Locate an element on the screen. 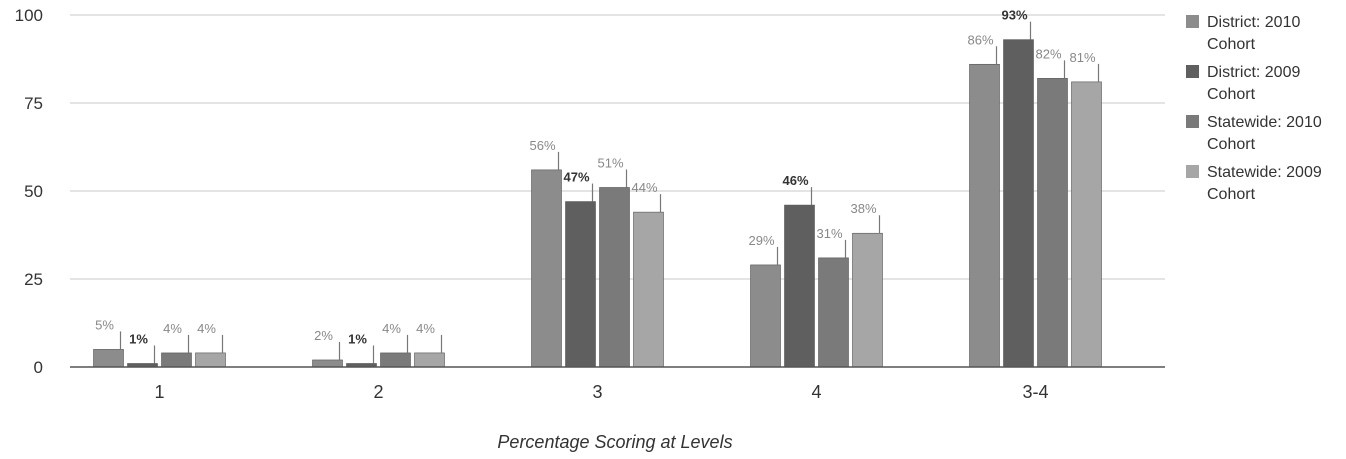 The image size is (1346, 459). y-tick-label: 75 is located at coordinates (33, 103).